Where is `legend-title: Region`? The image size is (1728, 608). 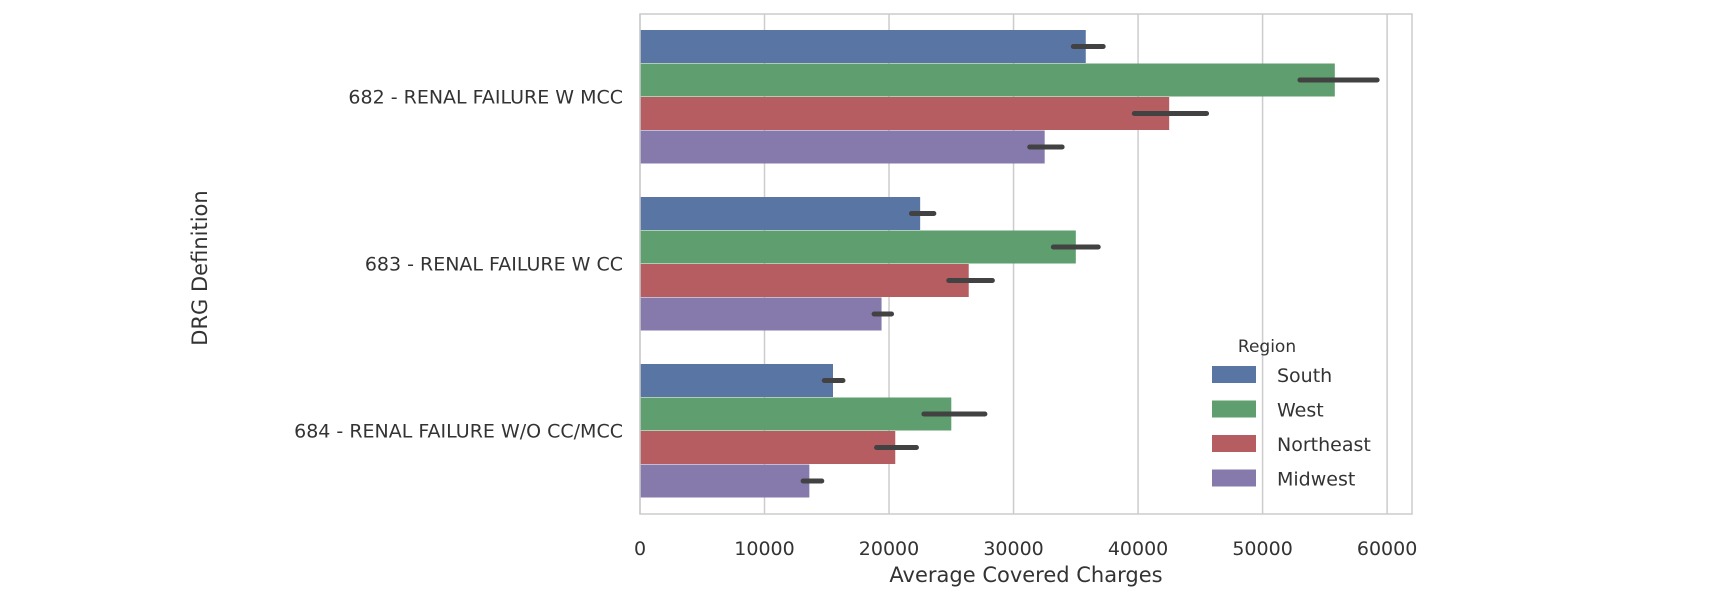 legend-title: Region is located at coordinates (1267, 347).